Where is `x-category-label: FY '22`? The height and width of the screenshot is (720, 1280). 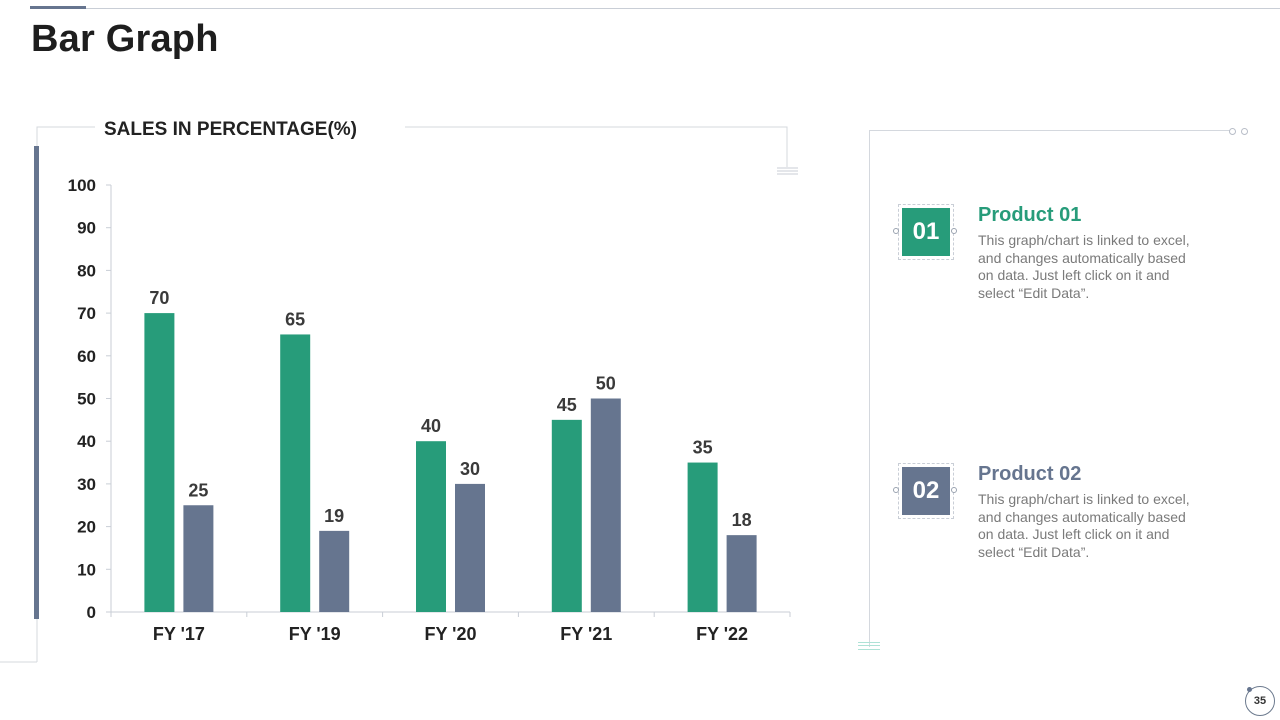 x-category-label: FY '22 is located at coordinates (722, 634).